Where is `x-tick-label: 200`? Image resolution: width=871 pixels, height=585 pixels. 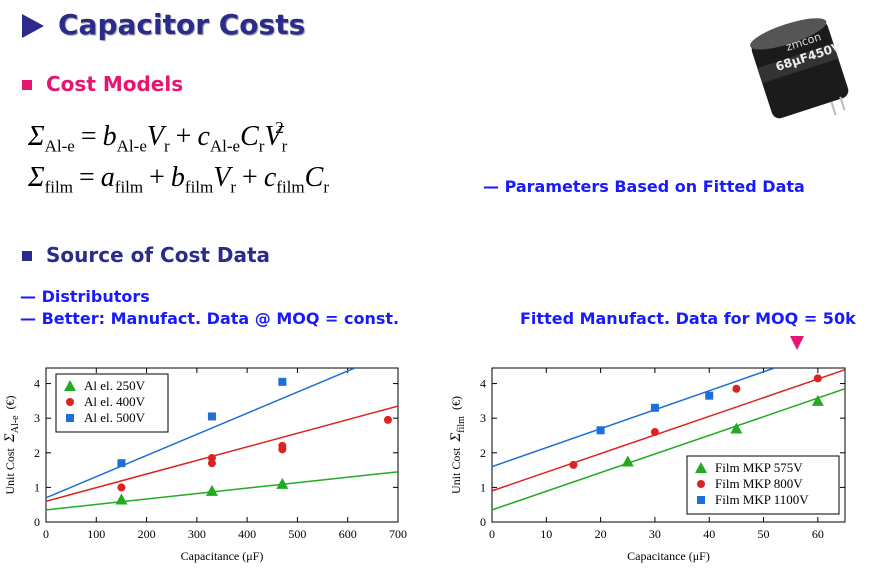
x-tick-label: 200 is located at coordinates (147, 534).